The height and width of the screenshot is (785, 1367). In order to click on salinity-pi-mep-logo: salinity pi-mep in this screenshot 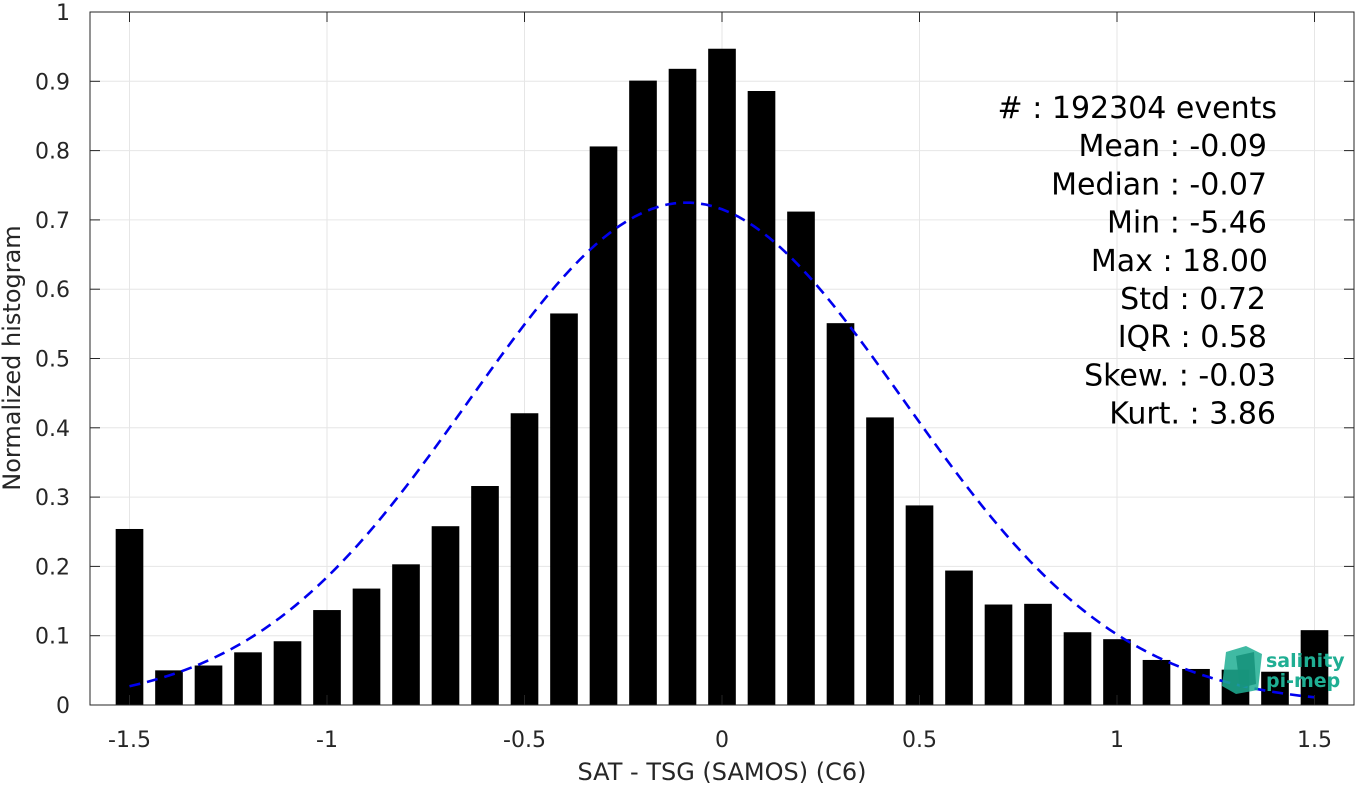, I will do `click(1283, 670)`.